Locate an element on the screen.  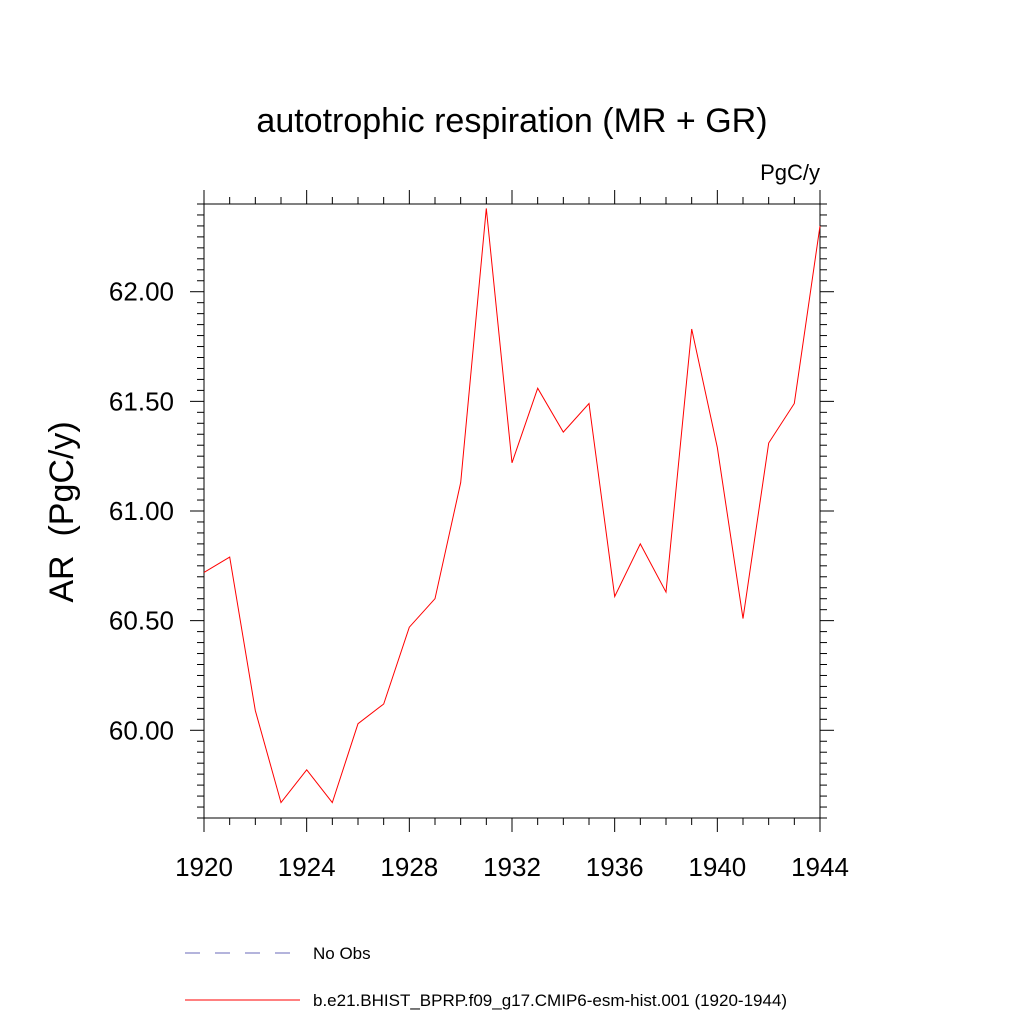
y-tick-label: 60.50 is located at coordinates (141, 621).